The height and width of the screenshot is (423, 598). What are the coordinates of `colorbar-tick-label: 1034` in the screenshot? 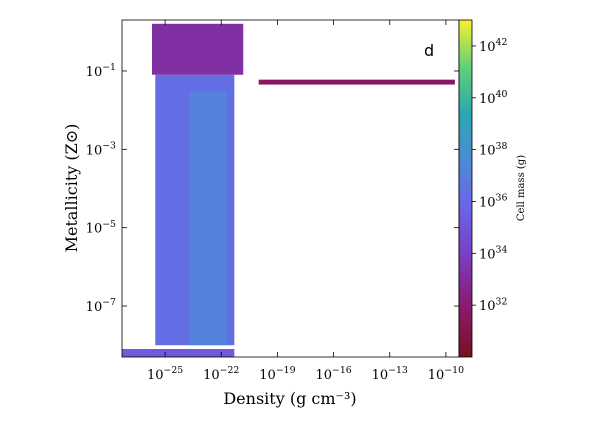 It's located at (493, 253).